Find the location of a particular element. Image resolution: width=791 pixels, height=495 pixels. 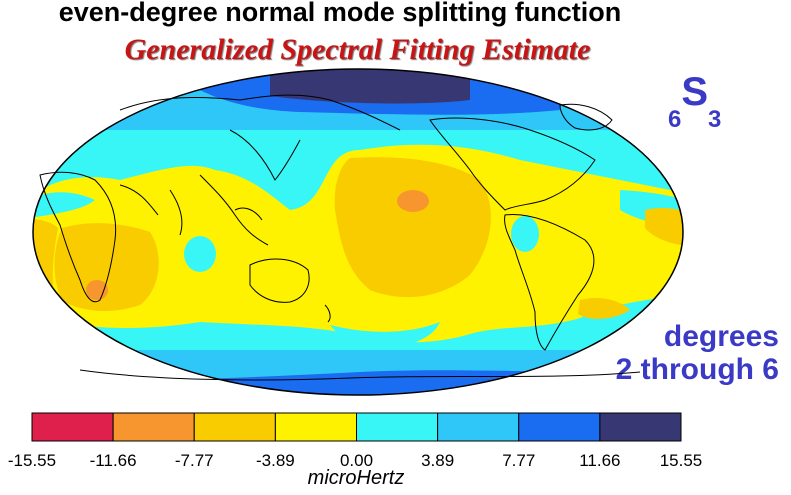

page-subtitle: Generalized Spectral Fitting Estimate is located at coordinates (357, 49).